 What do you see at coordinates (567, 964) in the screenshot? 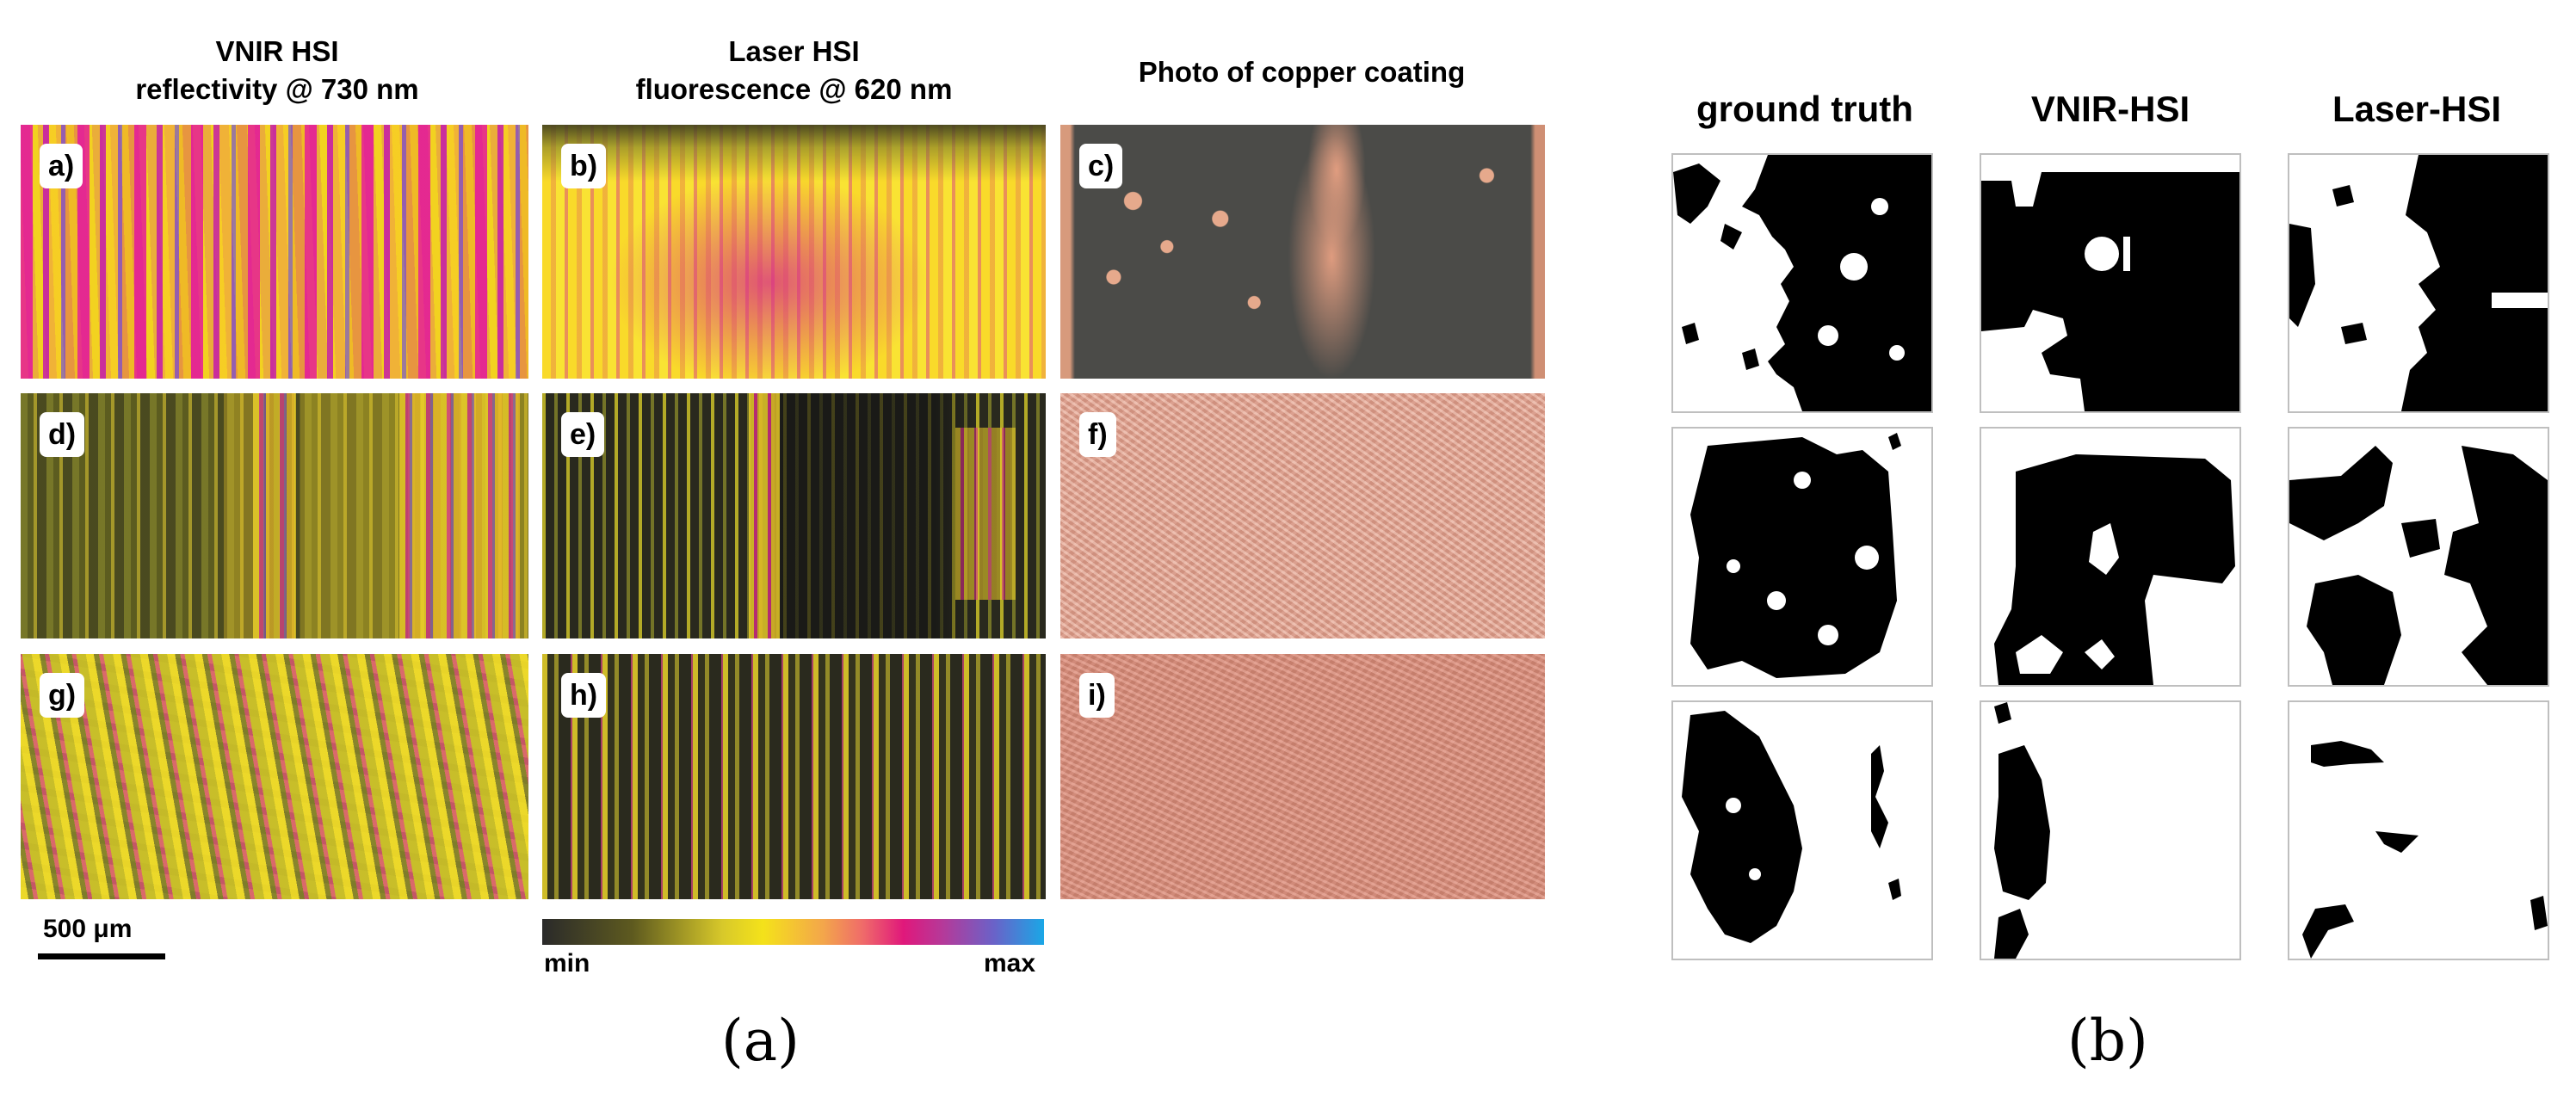
I see `colorbar-min-label: min` at bounding box center [567, 964].